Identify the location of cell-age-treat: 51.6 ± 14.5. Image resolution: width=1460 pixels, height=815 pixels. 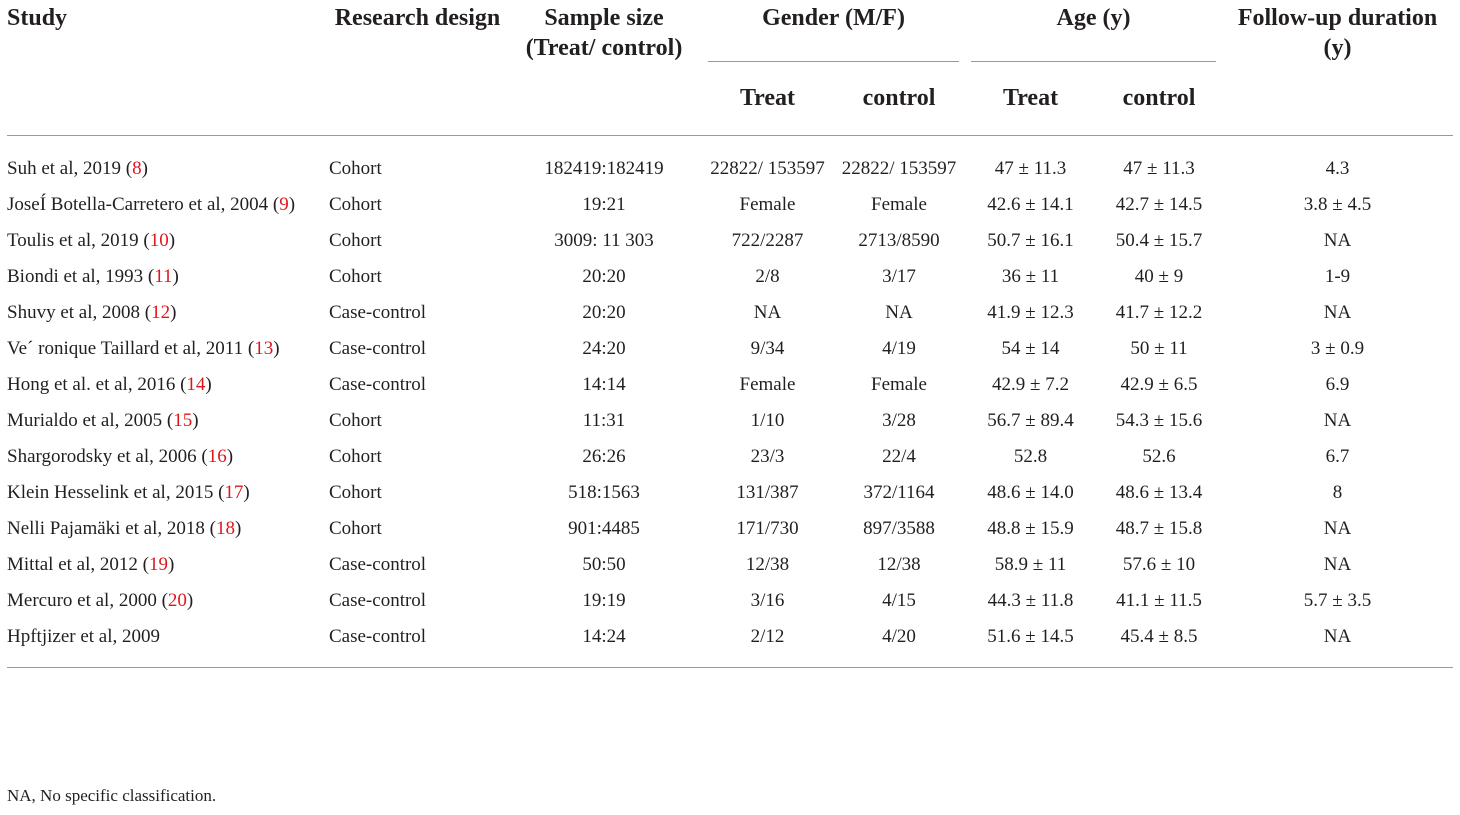
(1031, 645).